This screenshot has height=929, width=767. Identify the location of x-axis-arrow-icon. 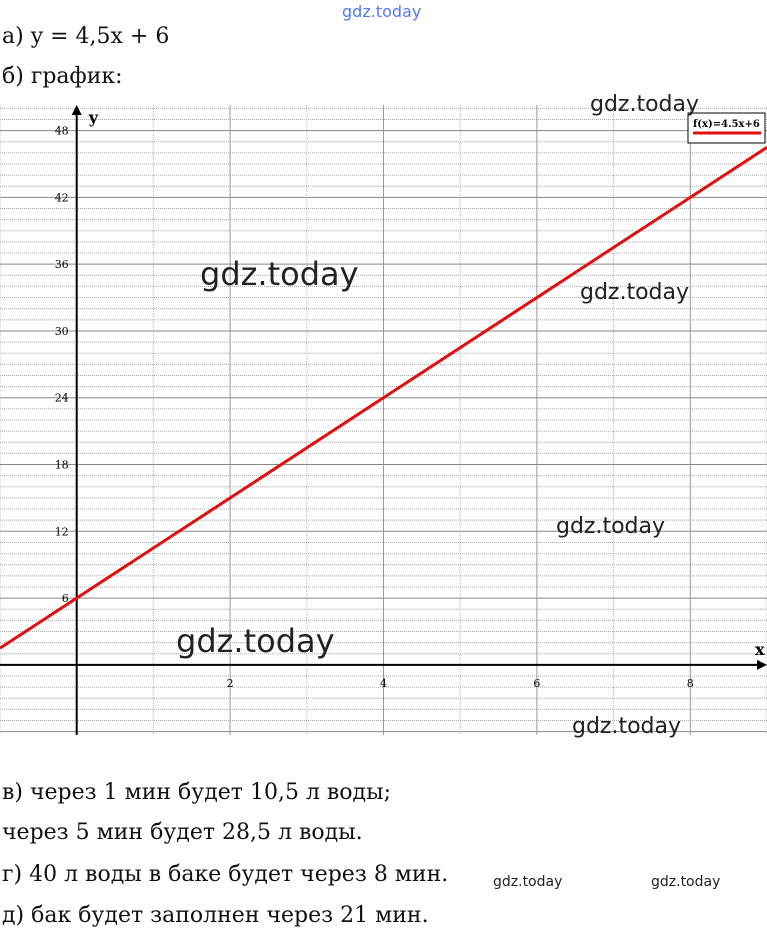
(762, 664).